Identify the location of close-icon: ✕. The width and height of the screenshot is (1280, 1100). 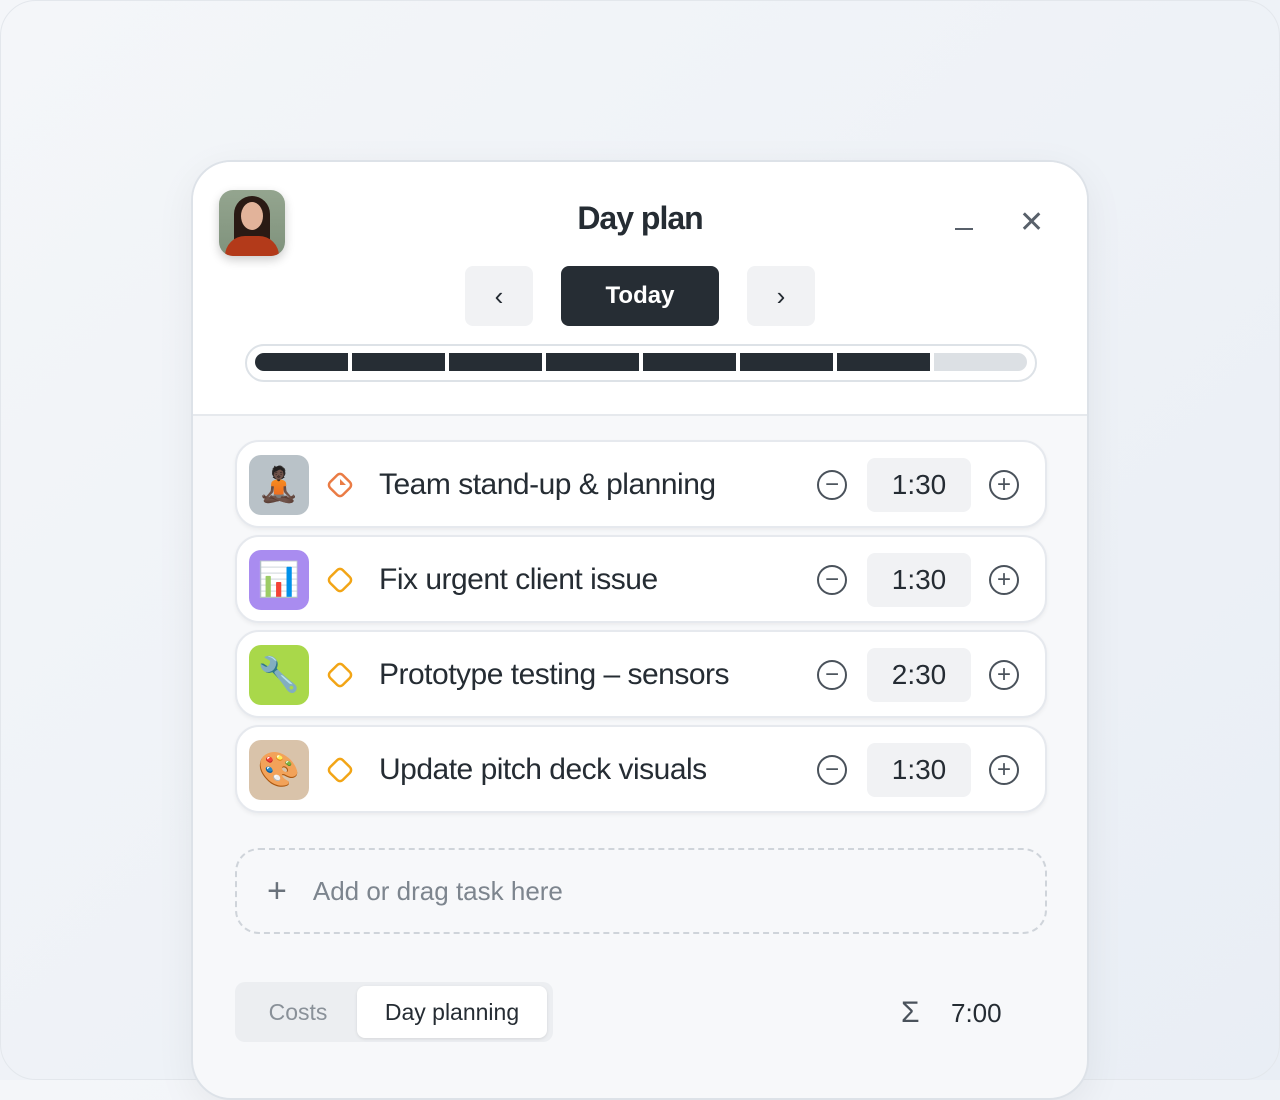
(1032, 222).